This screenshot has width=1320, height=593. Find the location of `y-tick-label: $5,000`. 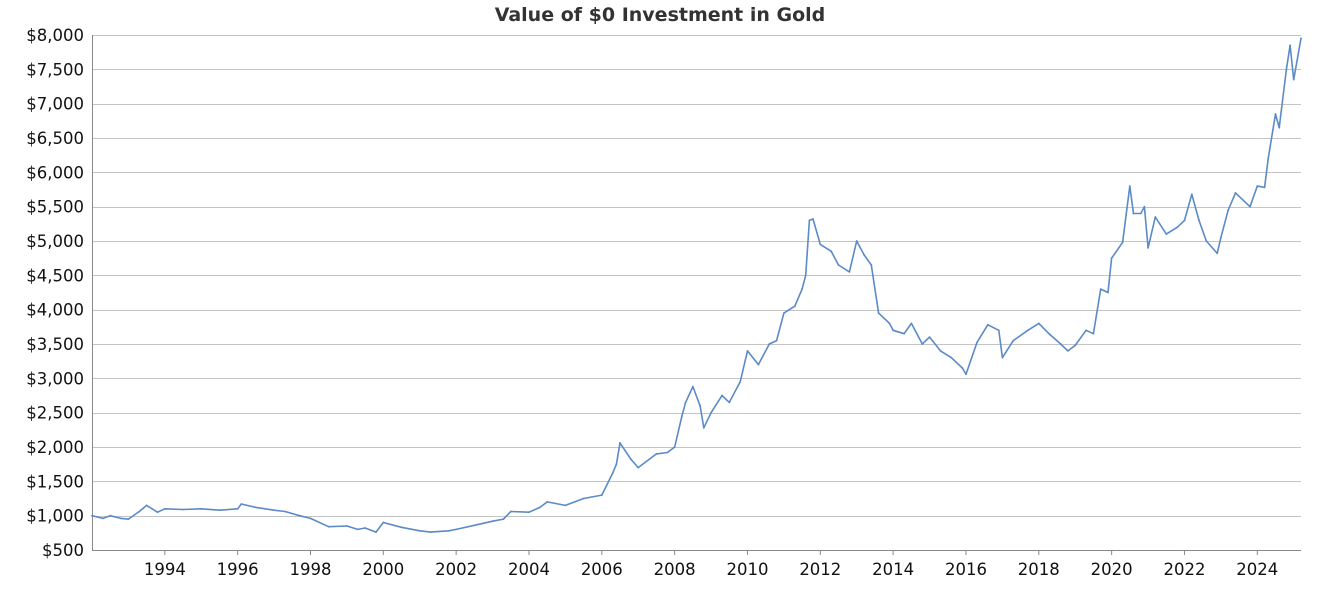

y-tick-label: $5,000 is located at coordinates (55, 241).